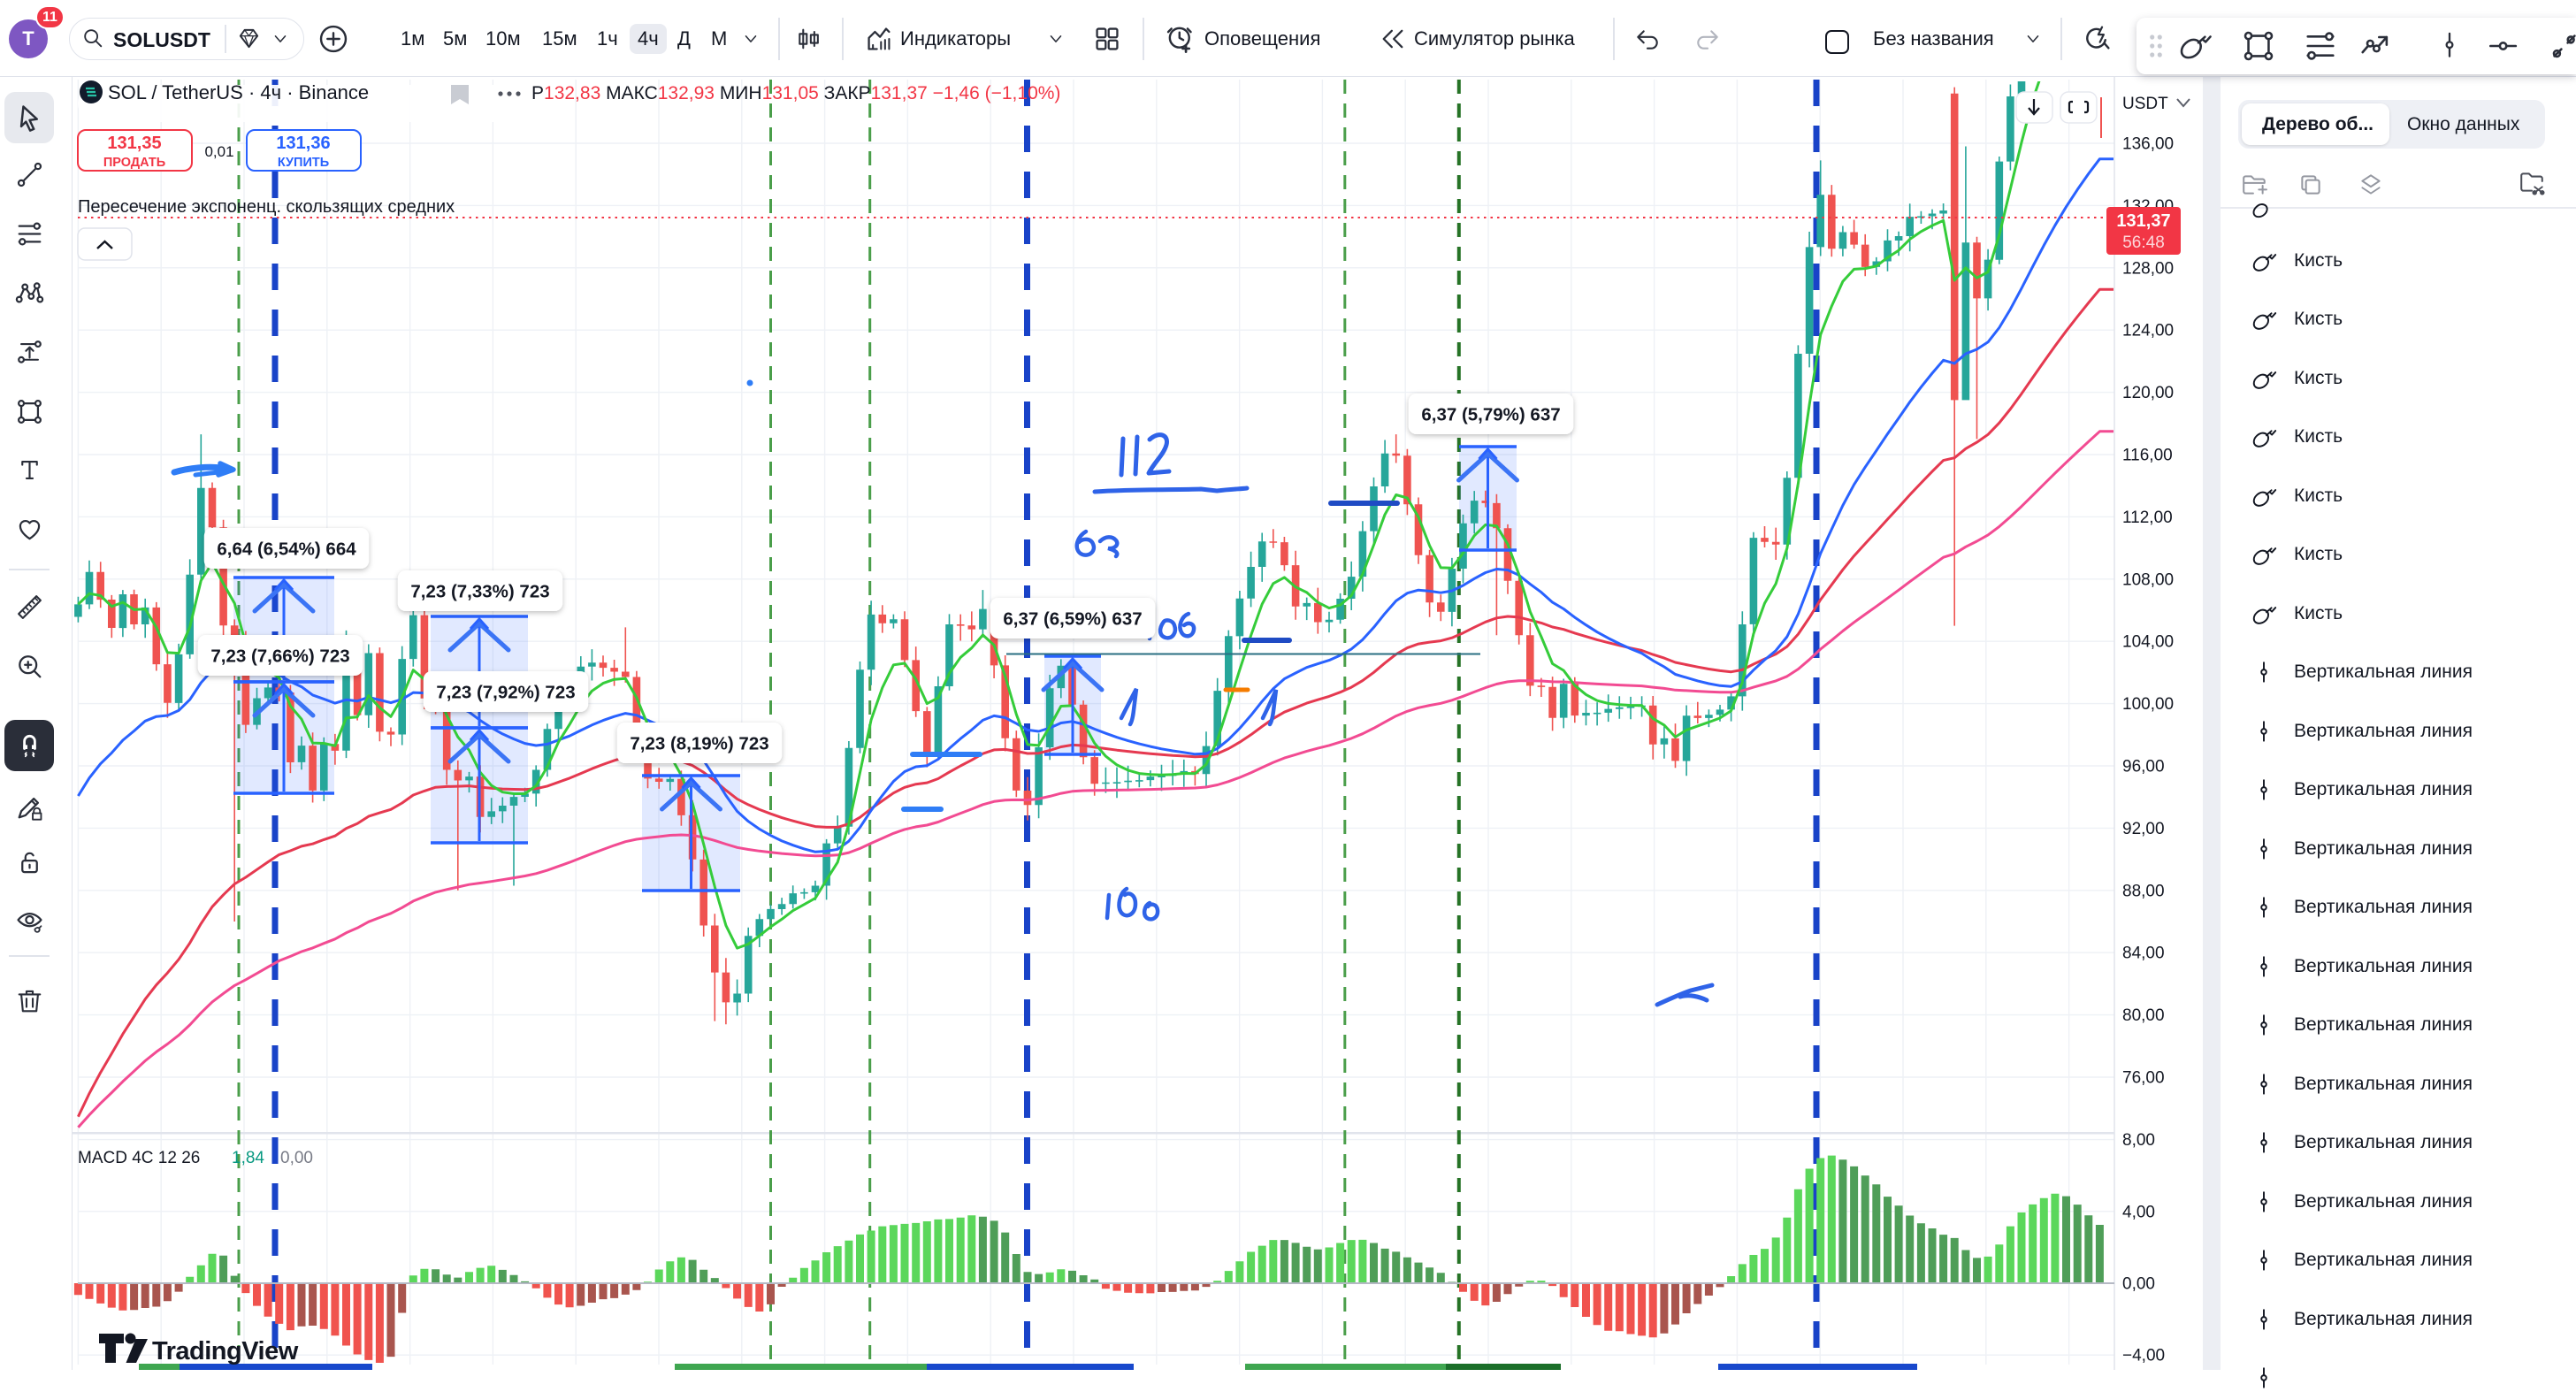 This screenshot has width=2576, height=1392. Describe the element at coordinates (2148, 393) in the screenshot. I see `svg-text: 120,00` at that location.